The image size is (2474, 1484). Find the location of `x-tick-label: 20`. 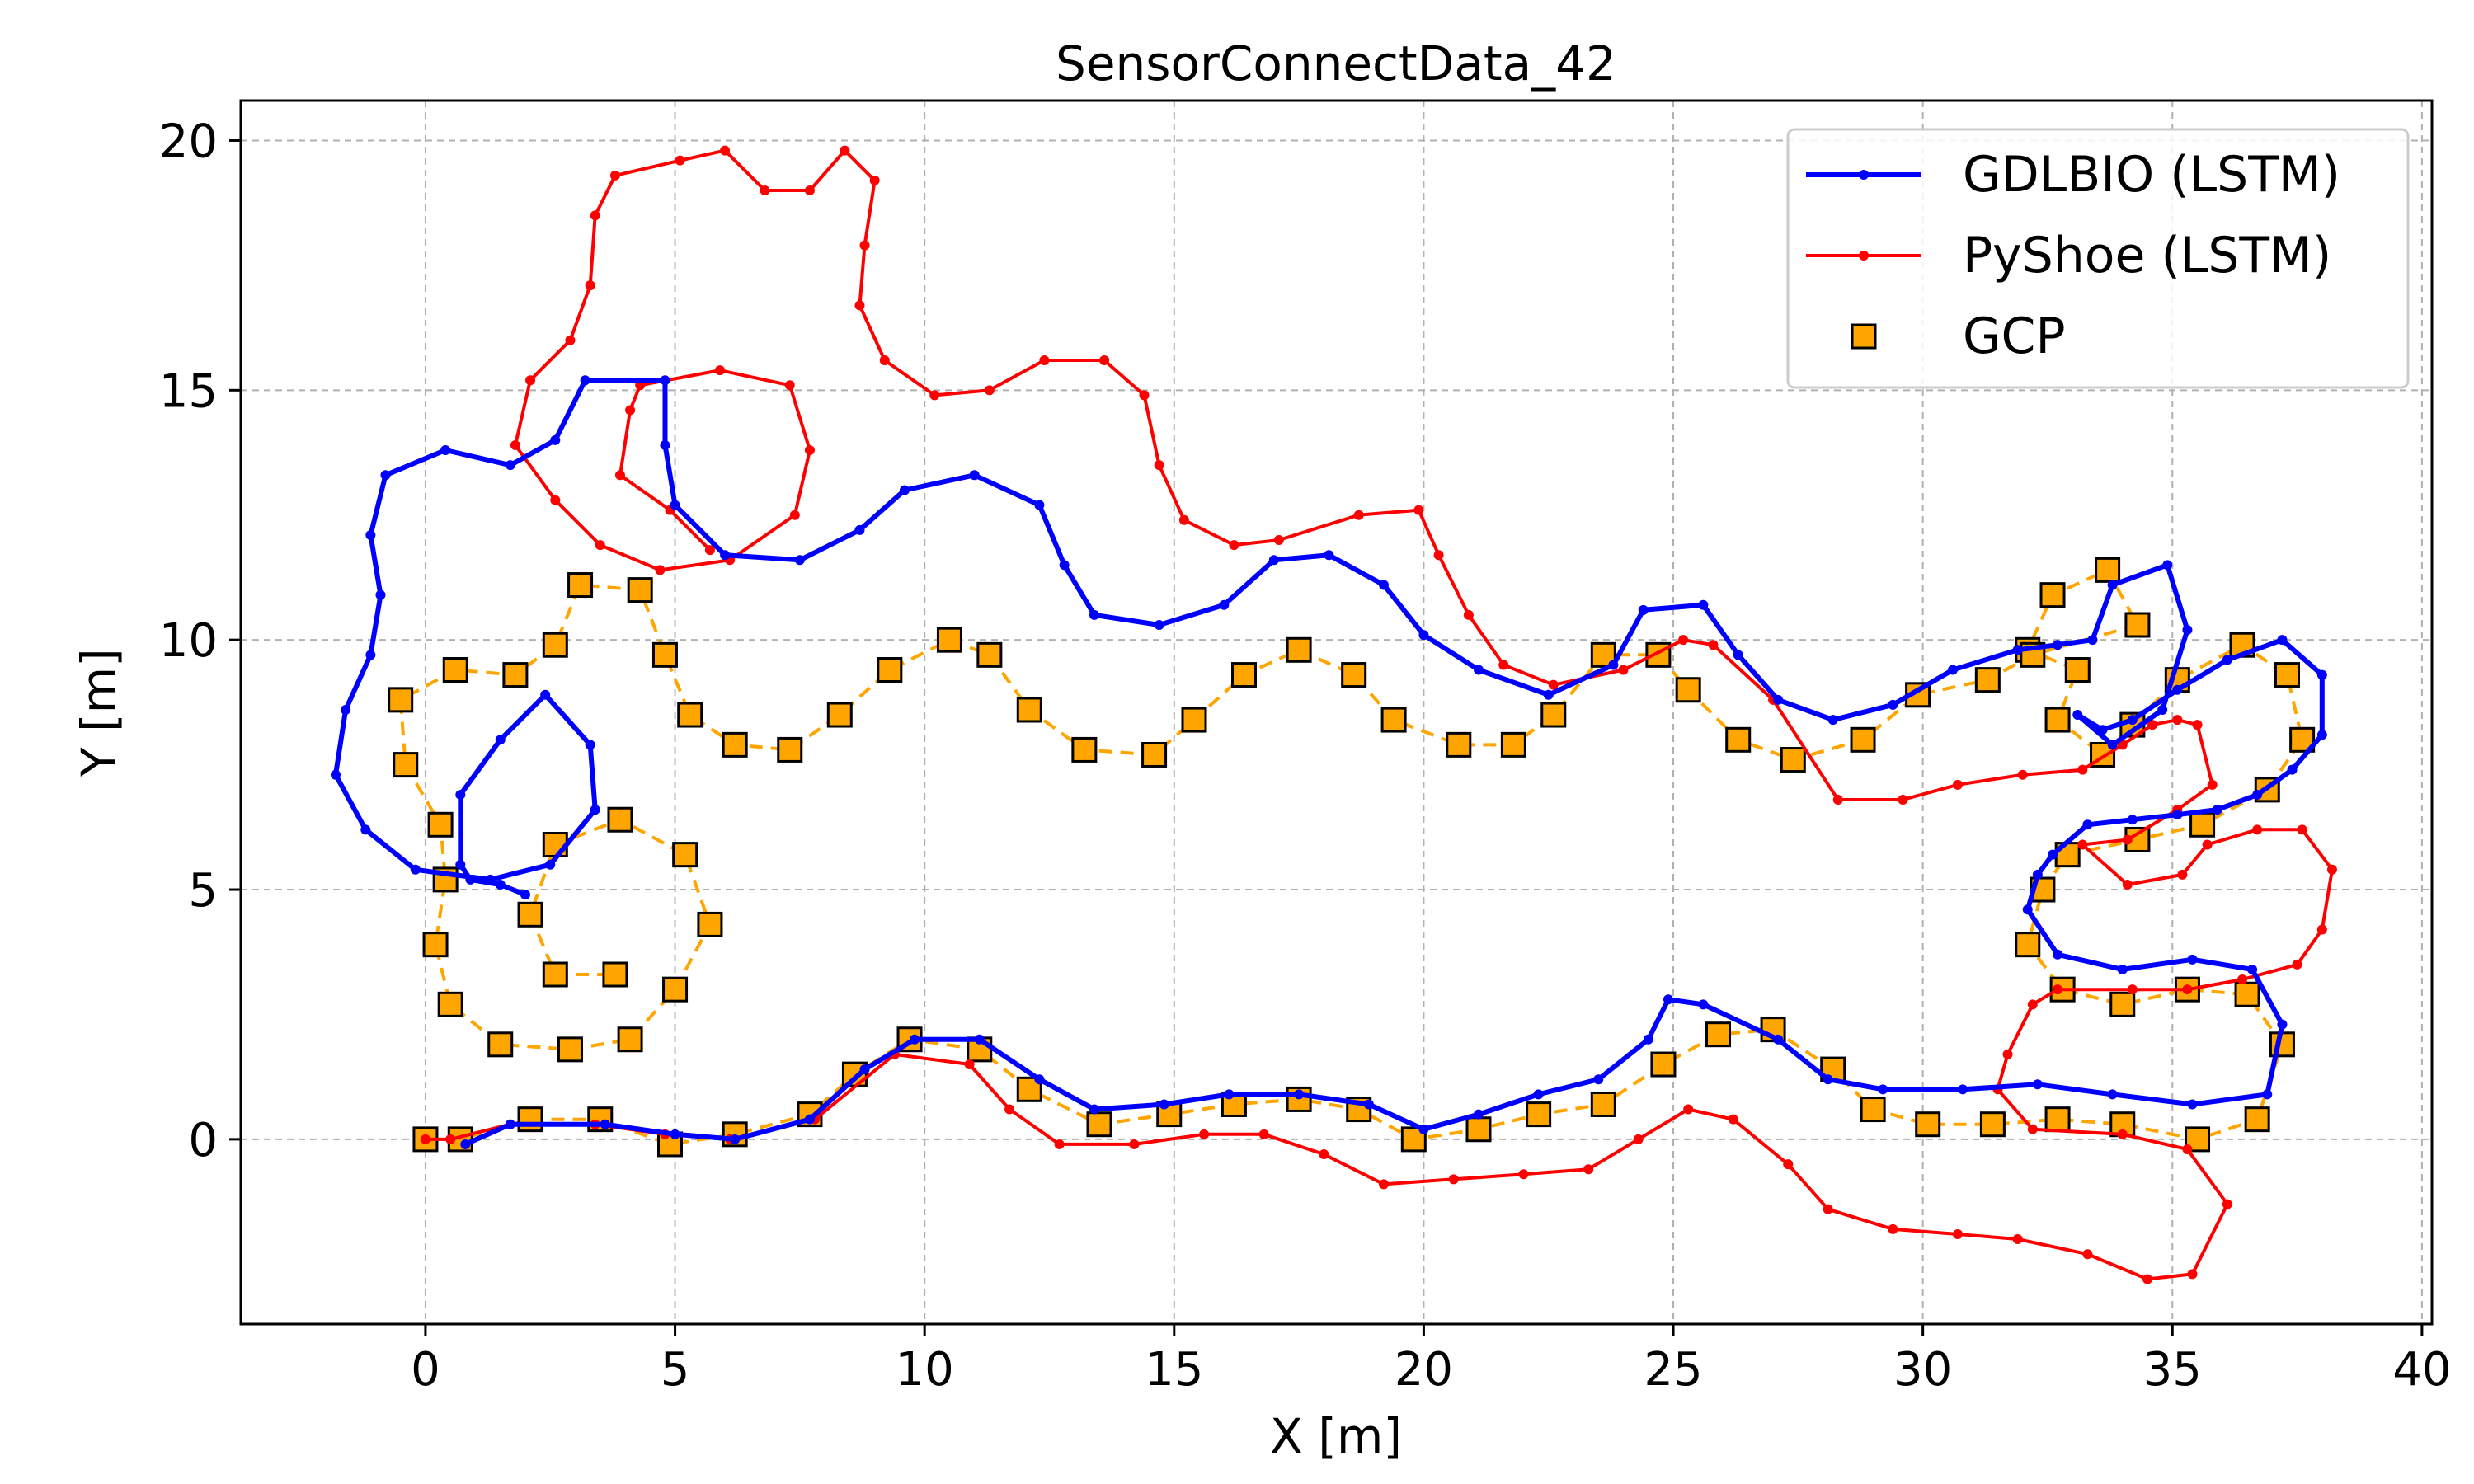

x-tick-label: 20 is located at coordinates (1424, 1370).